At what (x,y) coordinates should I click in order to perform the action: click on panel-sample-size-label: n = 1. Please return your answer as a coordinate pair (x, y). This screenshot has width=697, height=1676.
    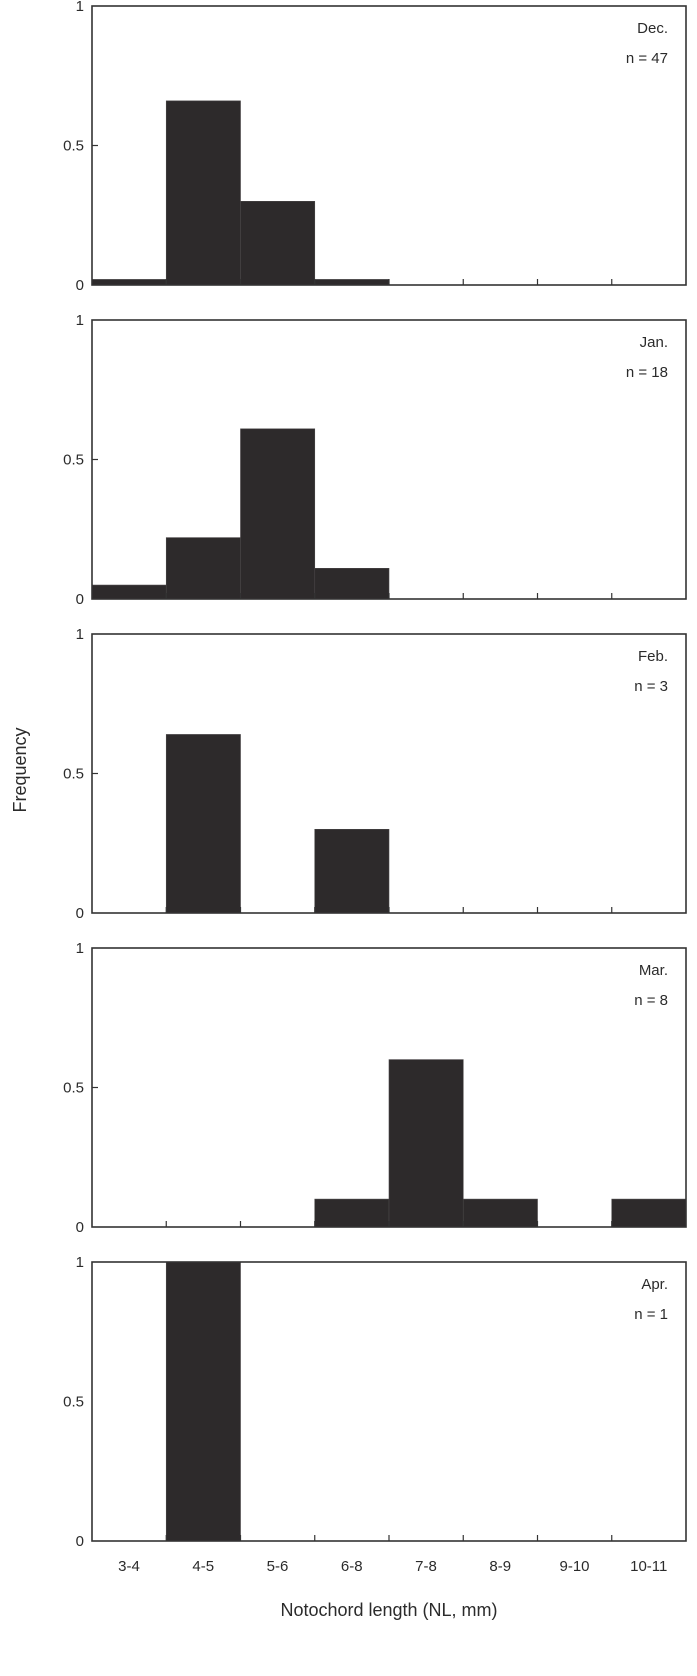
    Looking at the image, I should click on (651, 1314).